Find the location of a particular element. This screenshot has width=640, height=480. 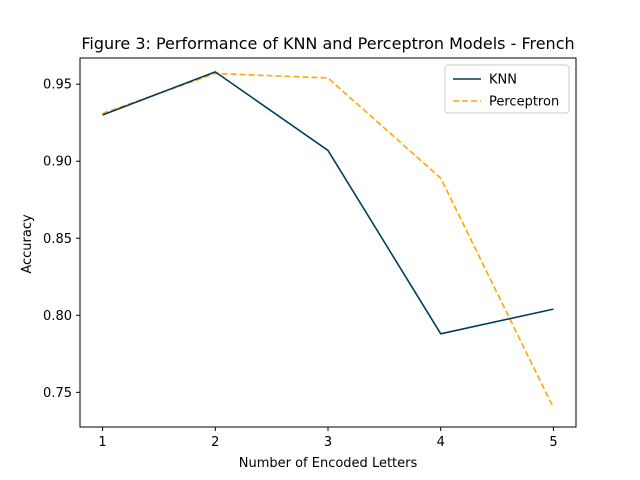

y-axis-label: Accuracy is located at coordinates (27, 244).